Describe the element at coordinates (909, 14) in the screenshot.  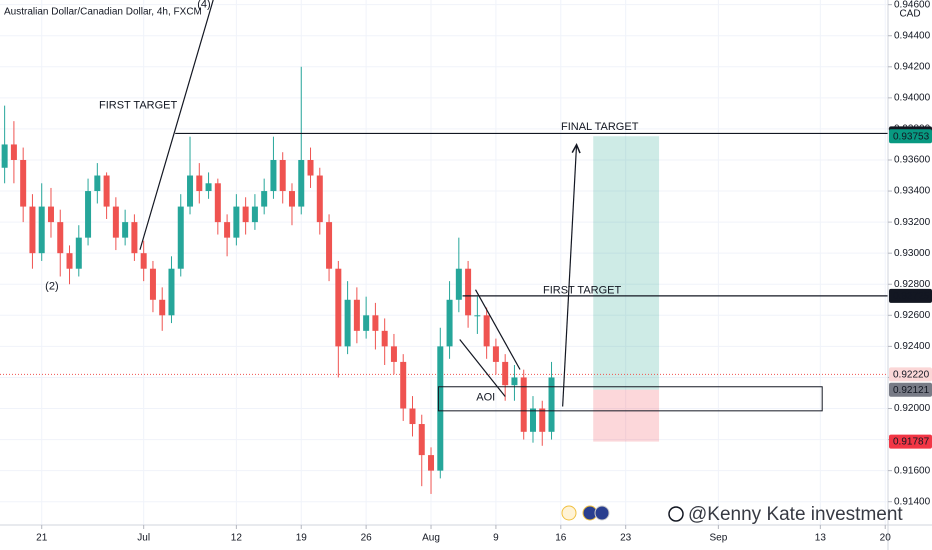
I see `currency: CAD` at that location.